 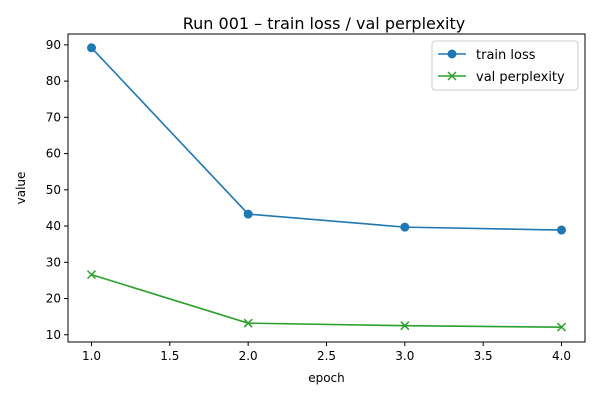 I want to click on x-tick-label: 3.0, so click(x=404, y=356).